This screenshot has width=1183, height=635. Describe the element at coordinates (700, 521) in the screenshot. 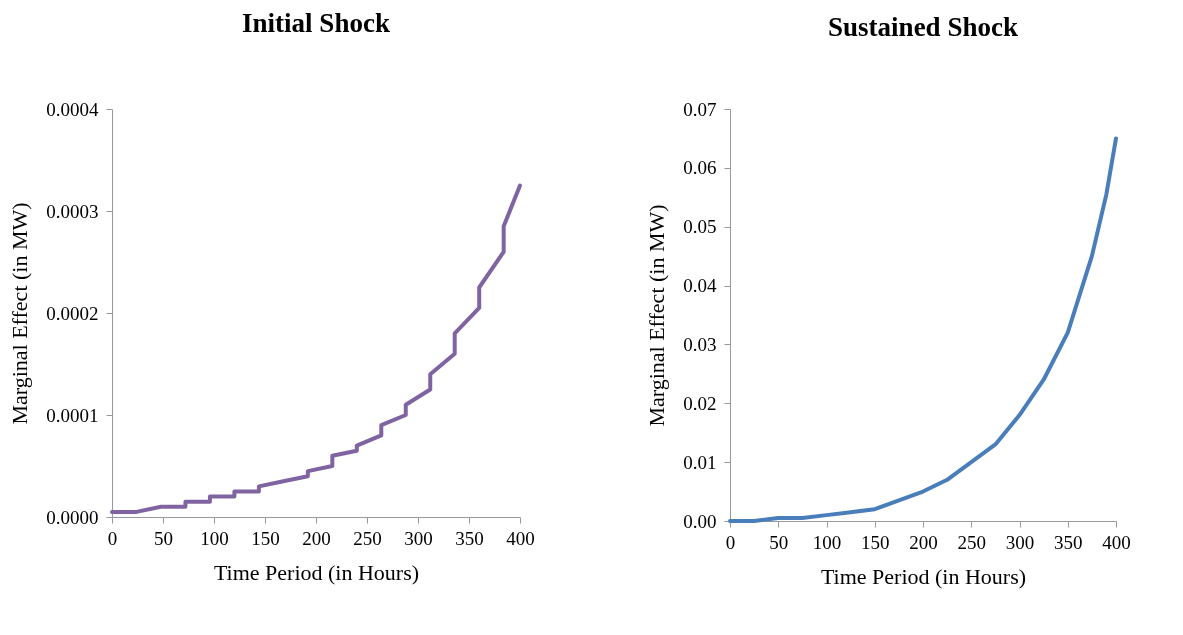

I see `y-tick-label: 0.00` at that location.